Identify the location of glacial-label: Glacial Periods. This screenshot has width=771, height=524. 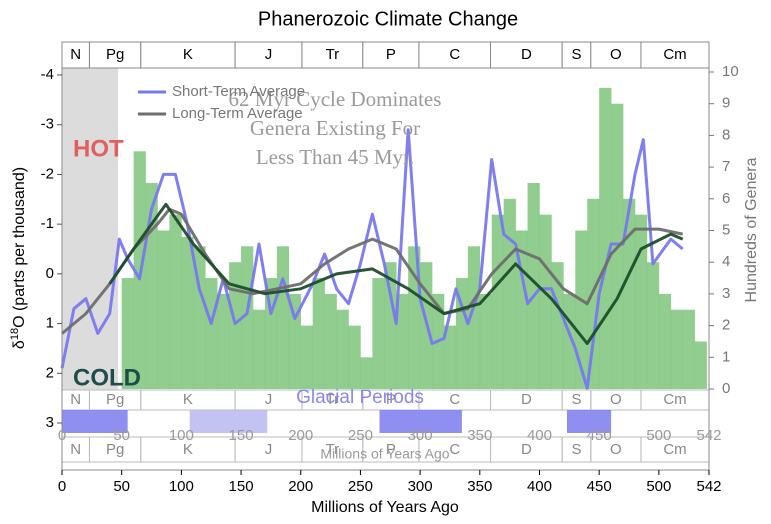
(360, 397).